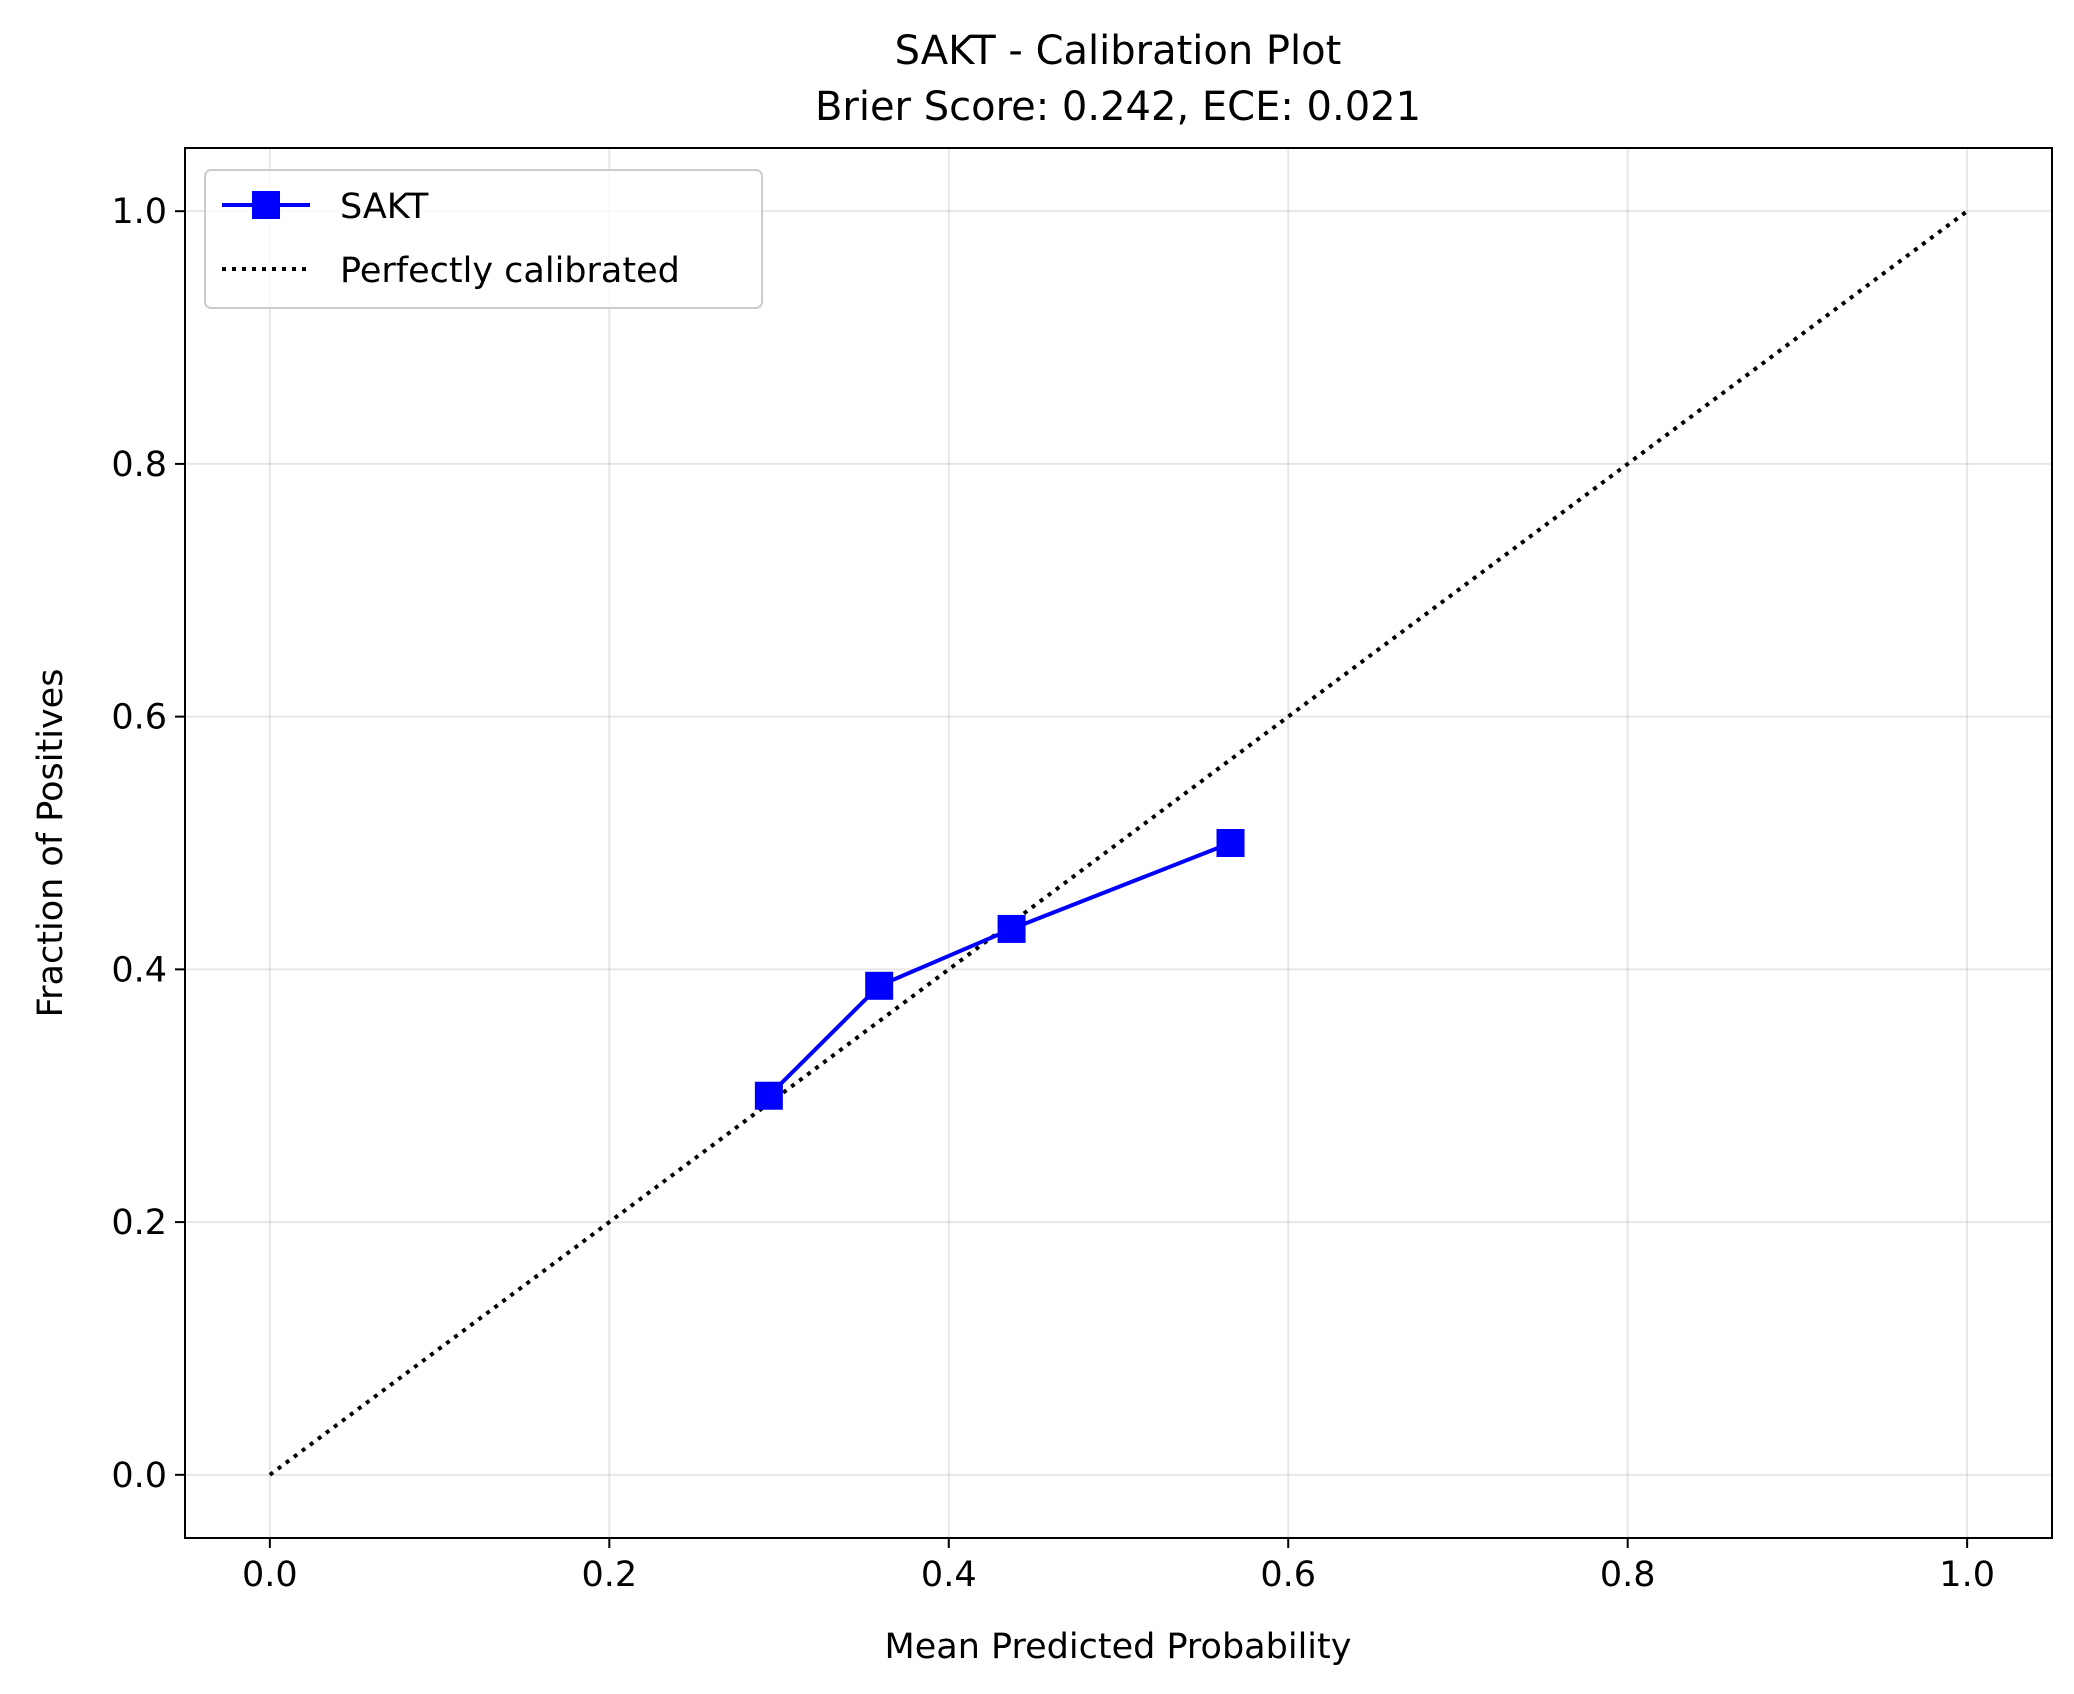 The height and width of the screenshot is (1694, 2074). Describe the element at coordinates (1967, 1575) in the screenshot. I see `x-tick-label: 1.0` at that location.